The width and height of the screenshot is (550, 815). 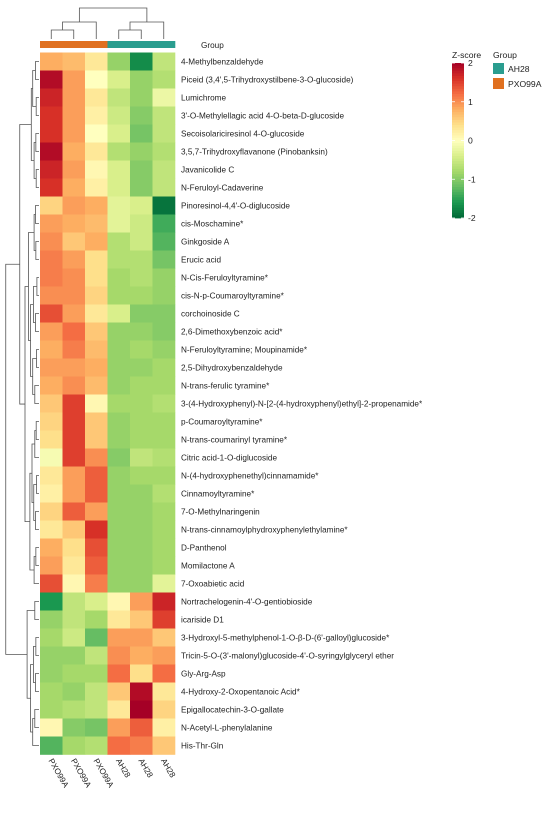 I want to click on row-label: icariside D1, so click(x=202, y=620).